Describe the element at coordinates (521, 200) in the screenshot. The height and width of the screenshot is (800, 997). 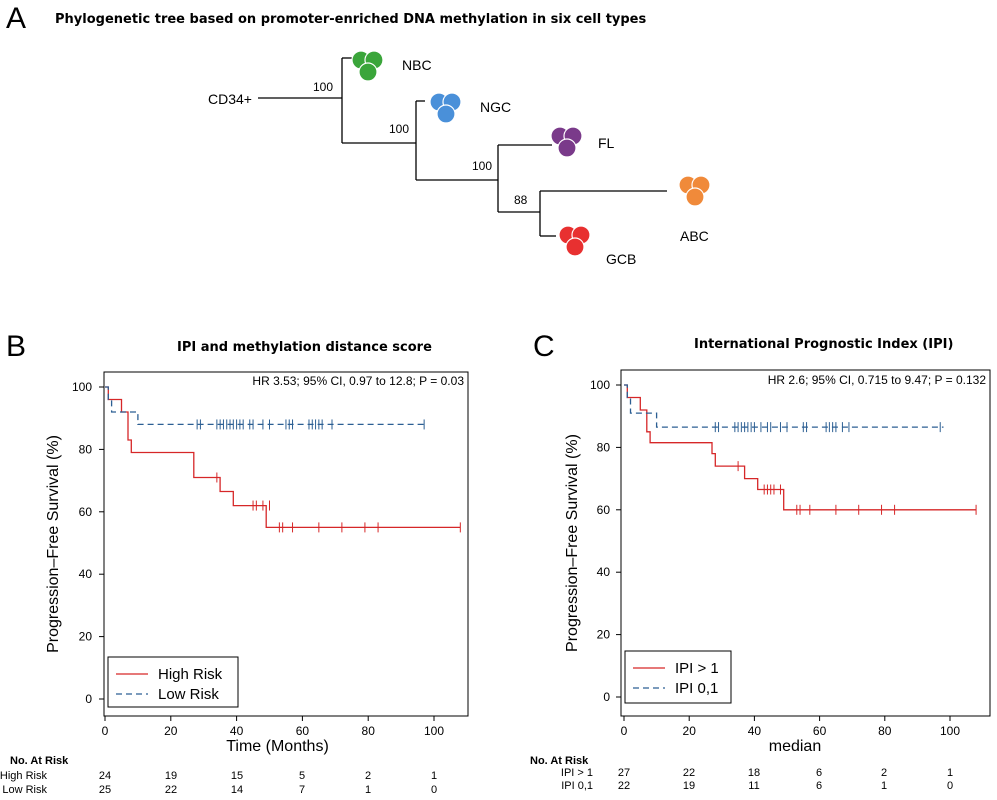
I see `bootstrap-value: 88` at that location.